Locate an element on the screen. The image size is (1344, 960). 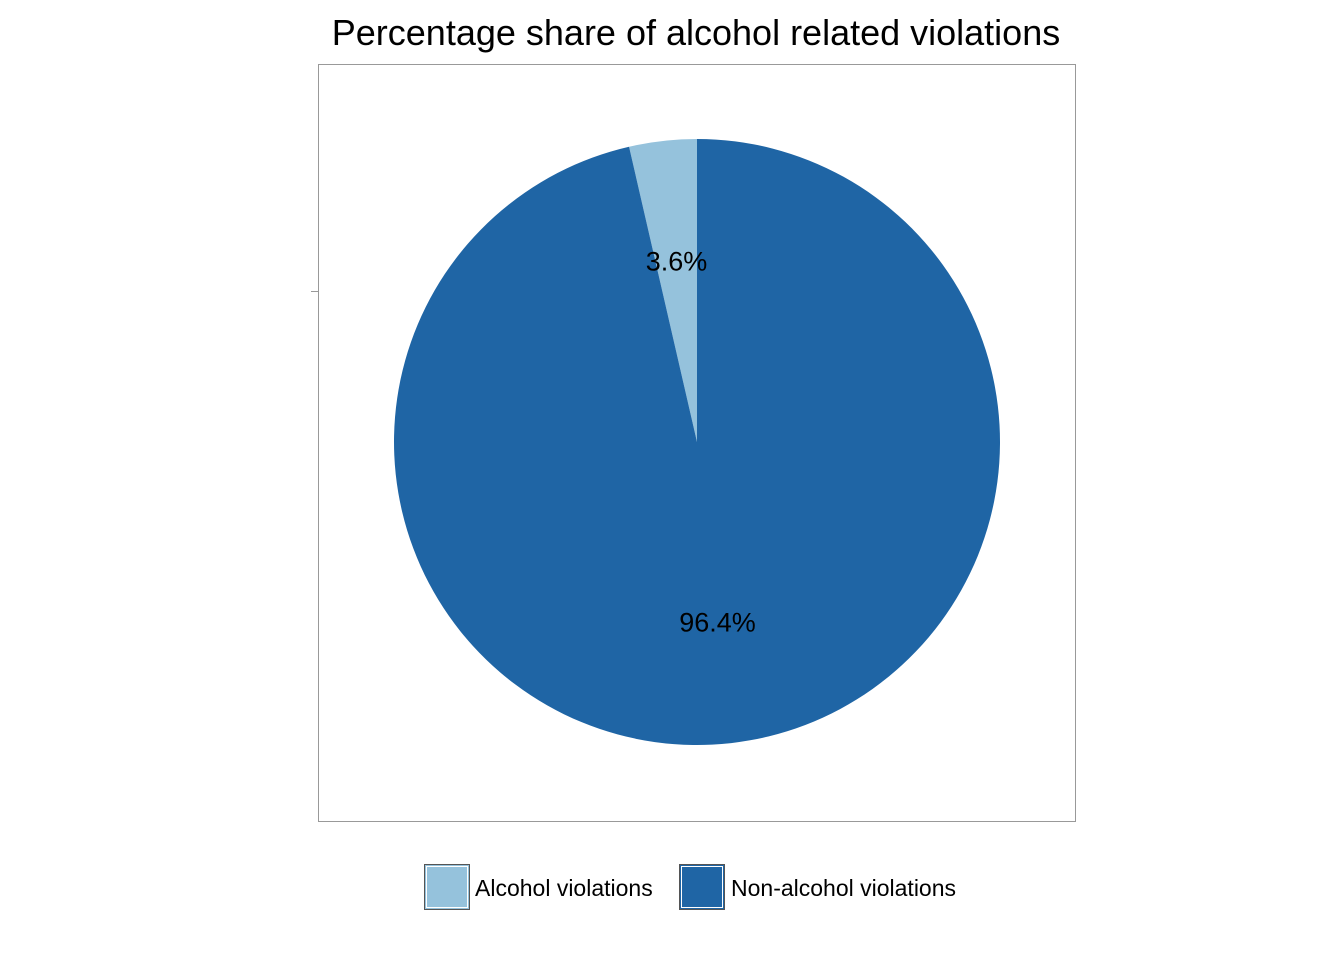
legend-swatch-non-alcohol is located at coordinates (702, 887).